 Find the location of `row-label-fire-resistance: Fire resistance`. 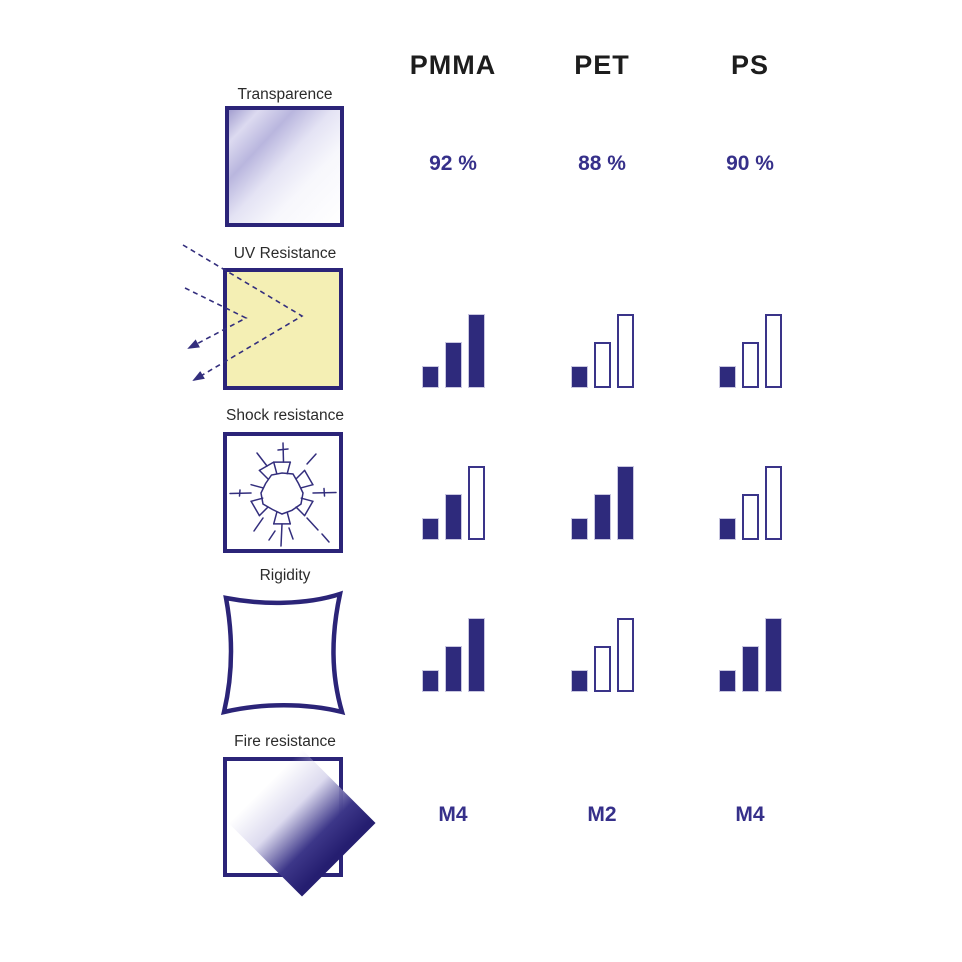

row-label-fire-resistance: Fire resistance is located at coordinates (285, 741).